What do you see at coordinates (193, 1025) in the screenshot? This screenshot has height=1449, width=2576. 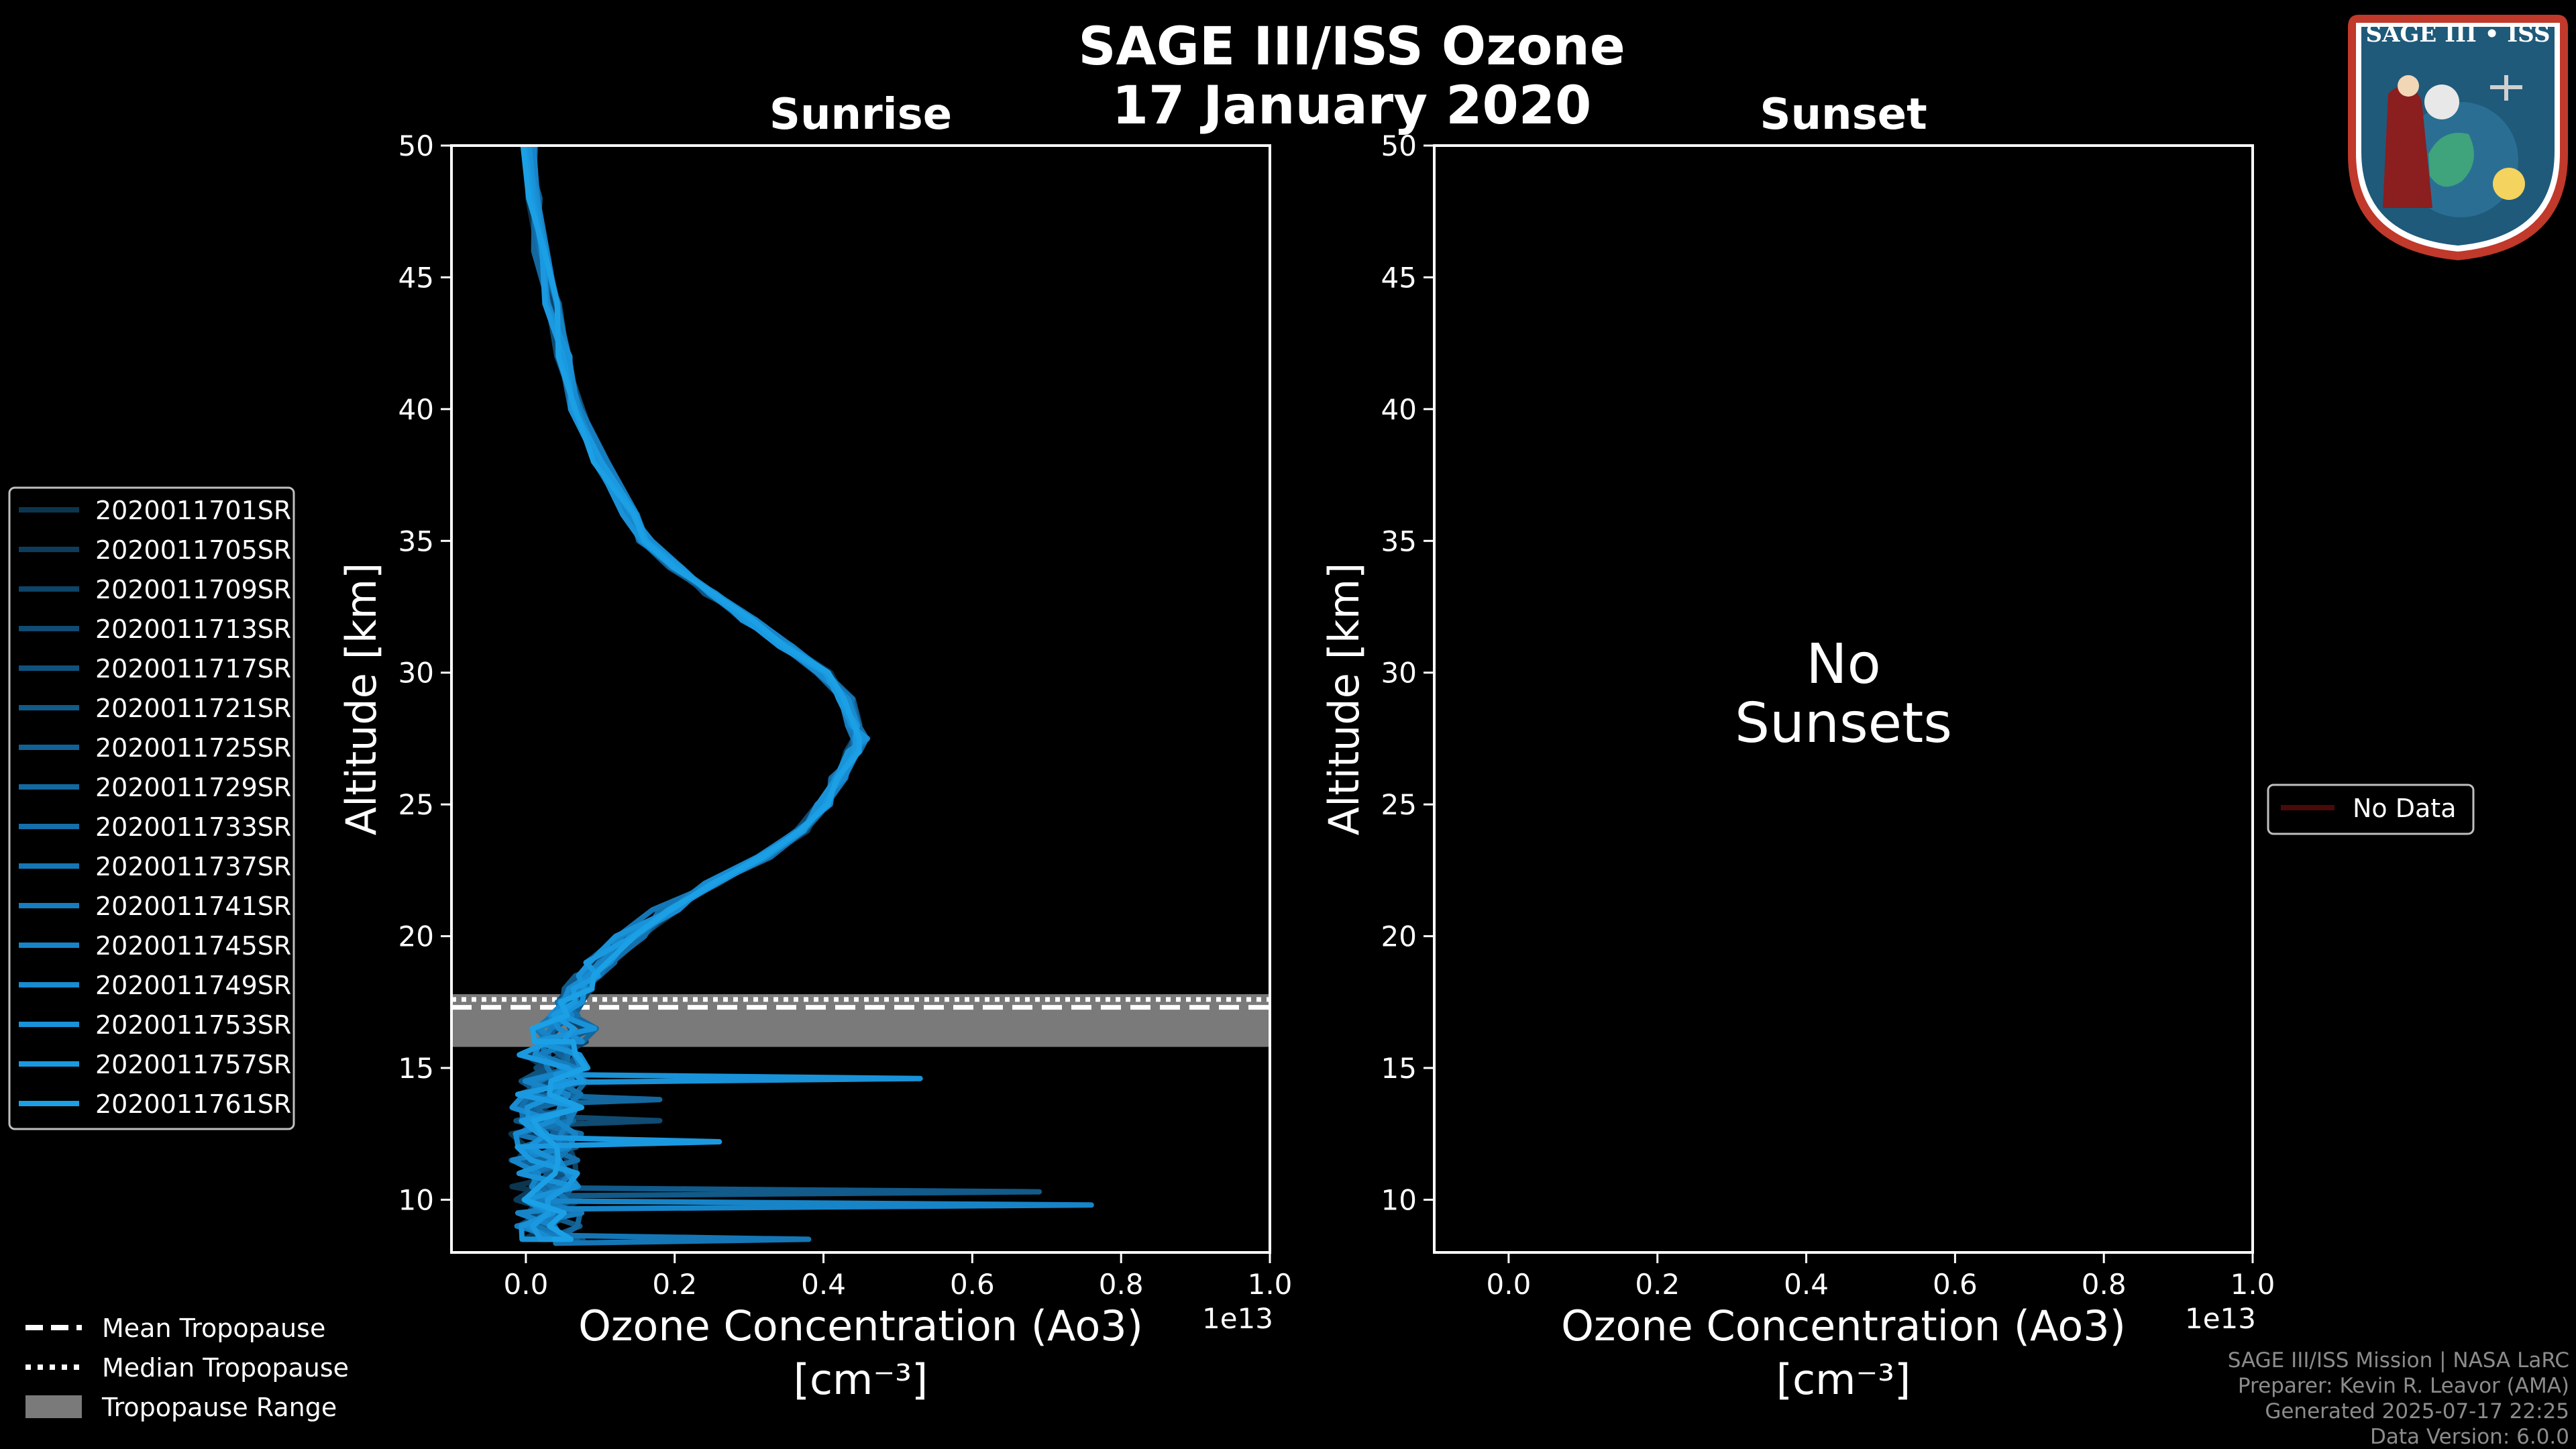 I see `legend-label-2020011753SR: 2020011753SR` at bounding box center [193, 1025].